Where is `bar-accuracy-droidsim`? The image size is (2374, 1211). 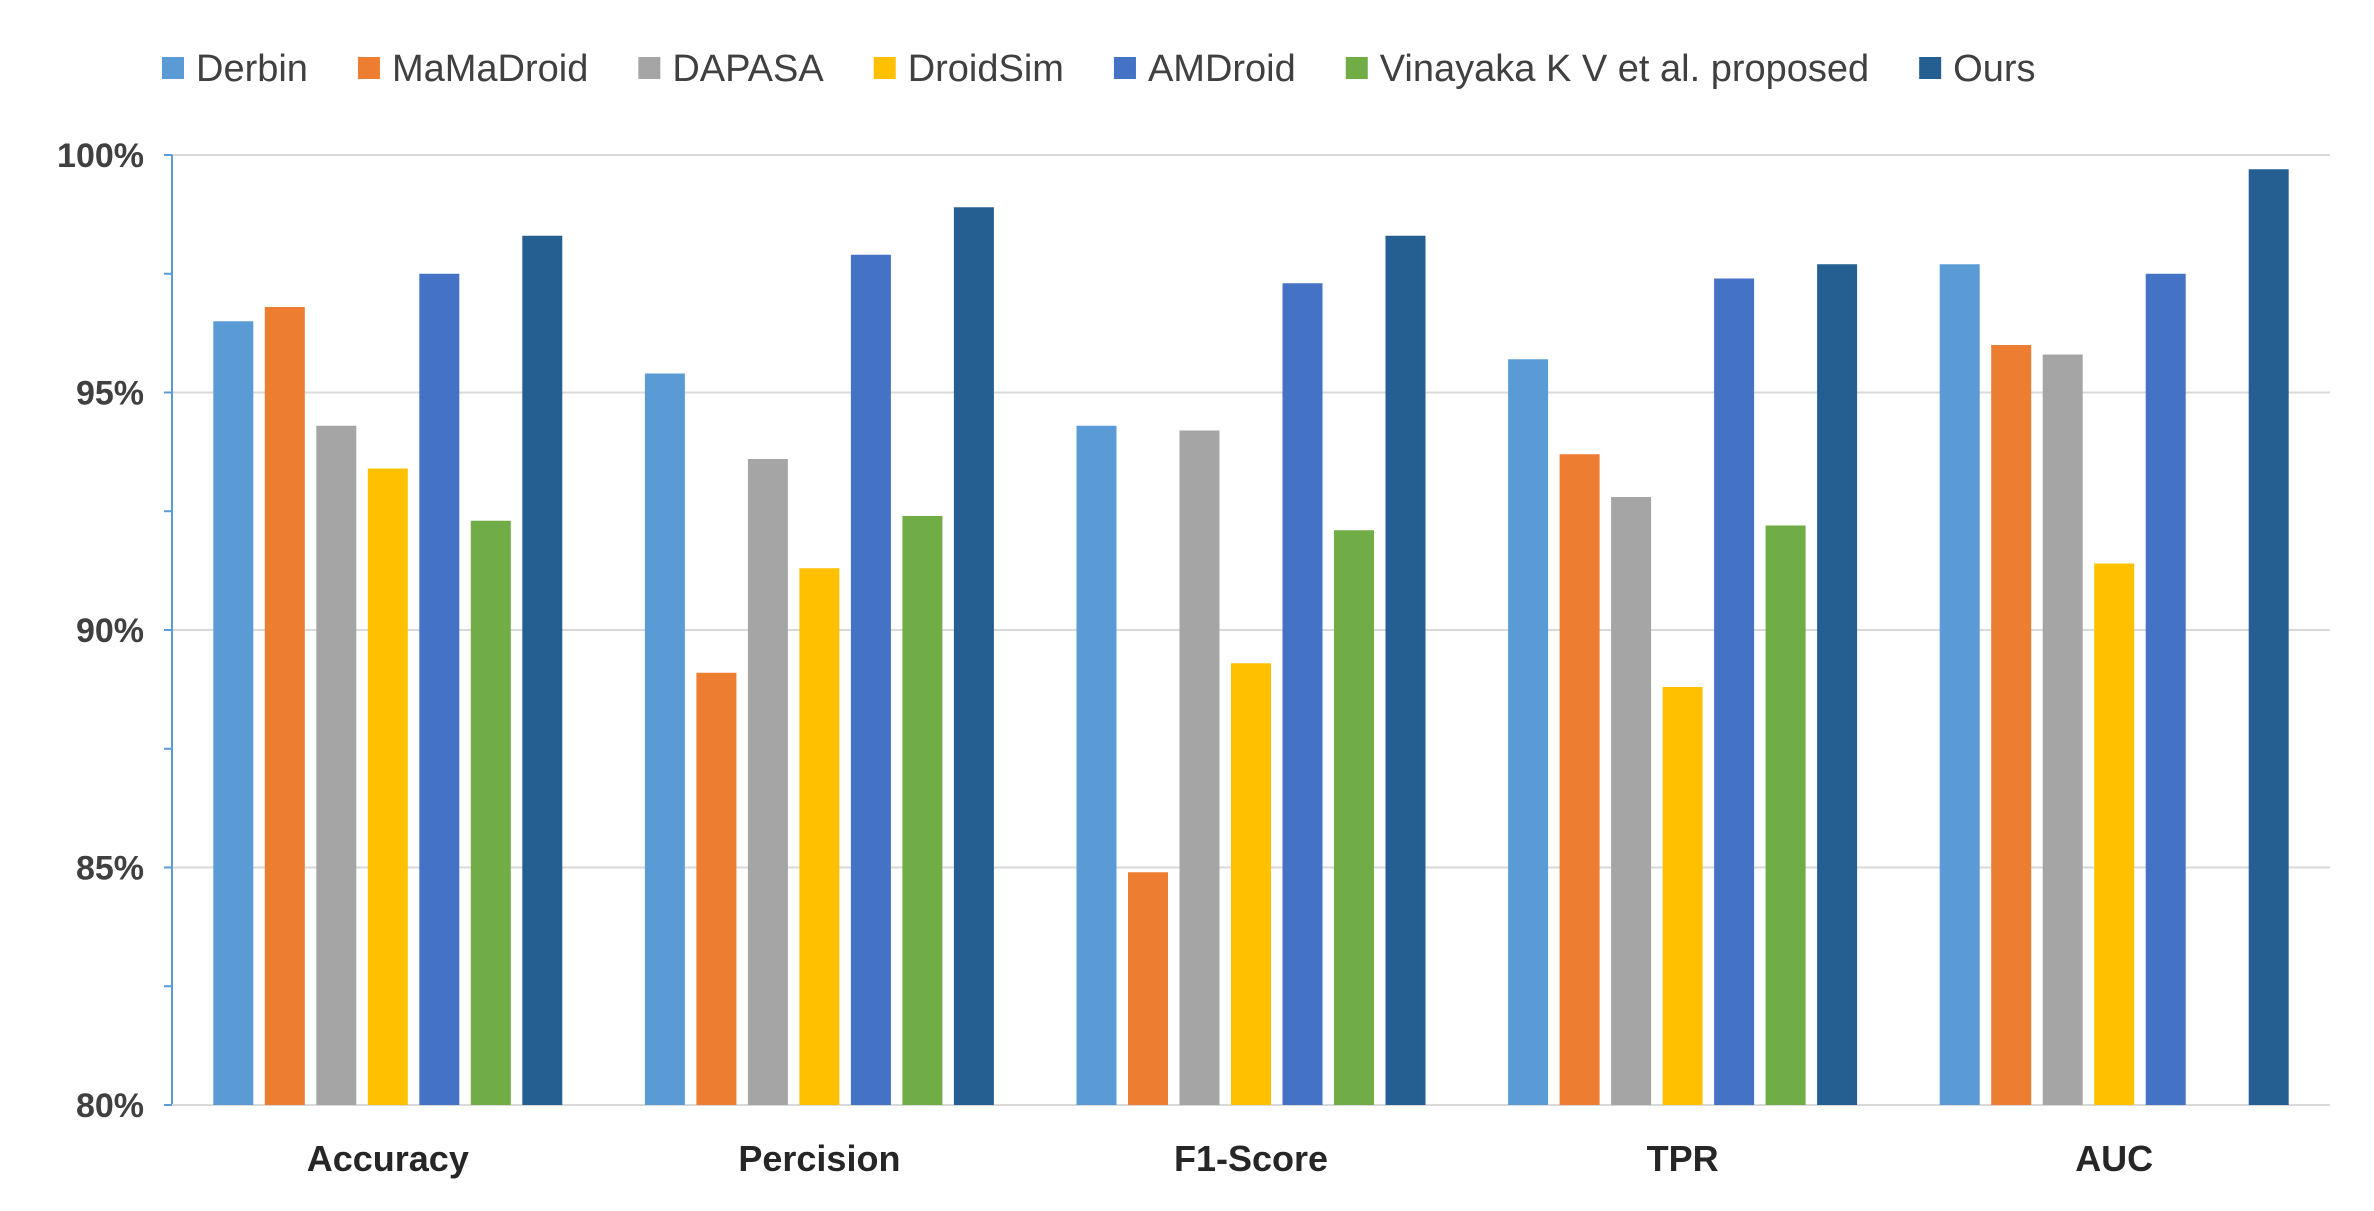
bar-accuracy-droidsim is located at coordinates (387, 786).